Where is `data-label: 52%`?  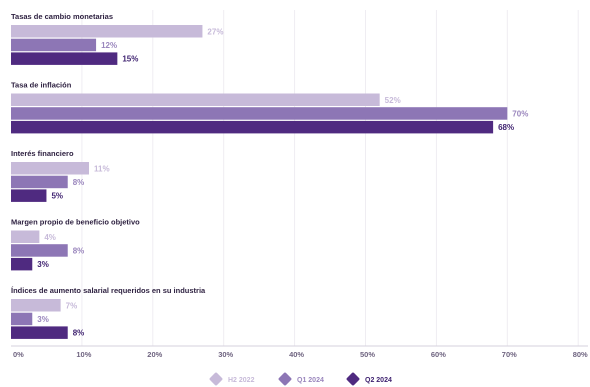 data-label: 52% is located at coordinates (393, 100).